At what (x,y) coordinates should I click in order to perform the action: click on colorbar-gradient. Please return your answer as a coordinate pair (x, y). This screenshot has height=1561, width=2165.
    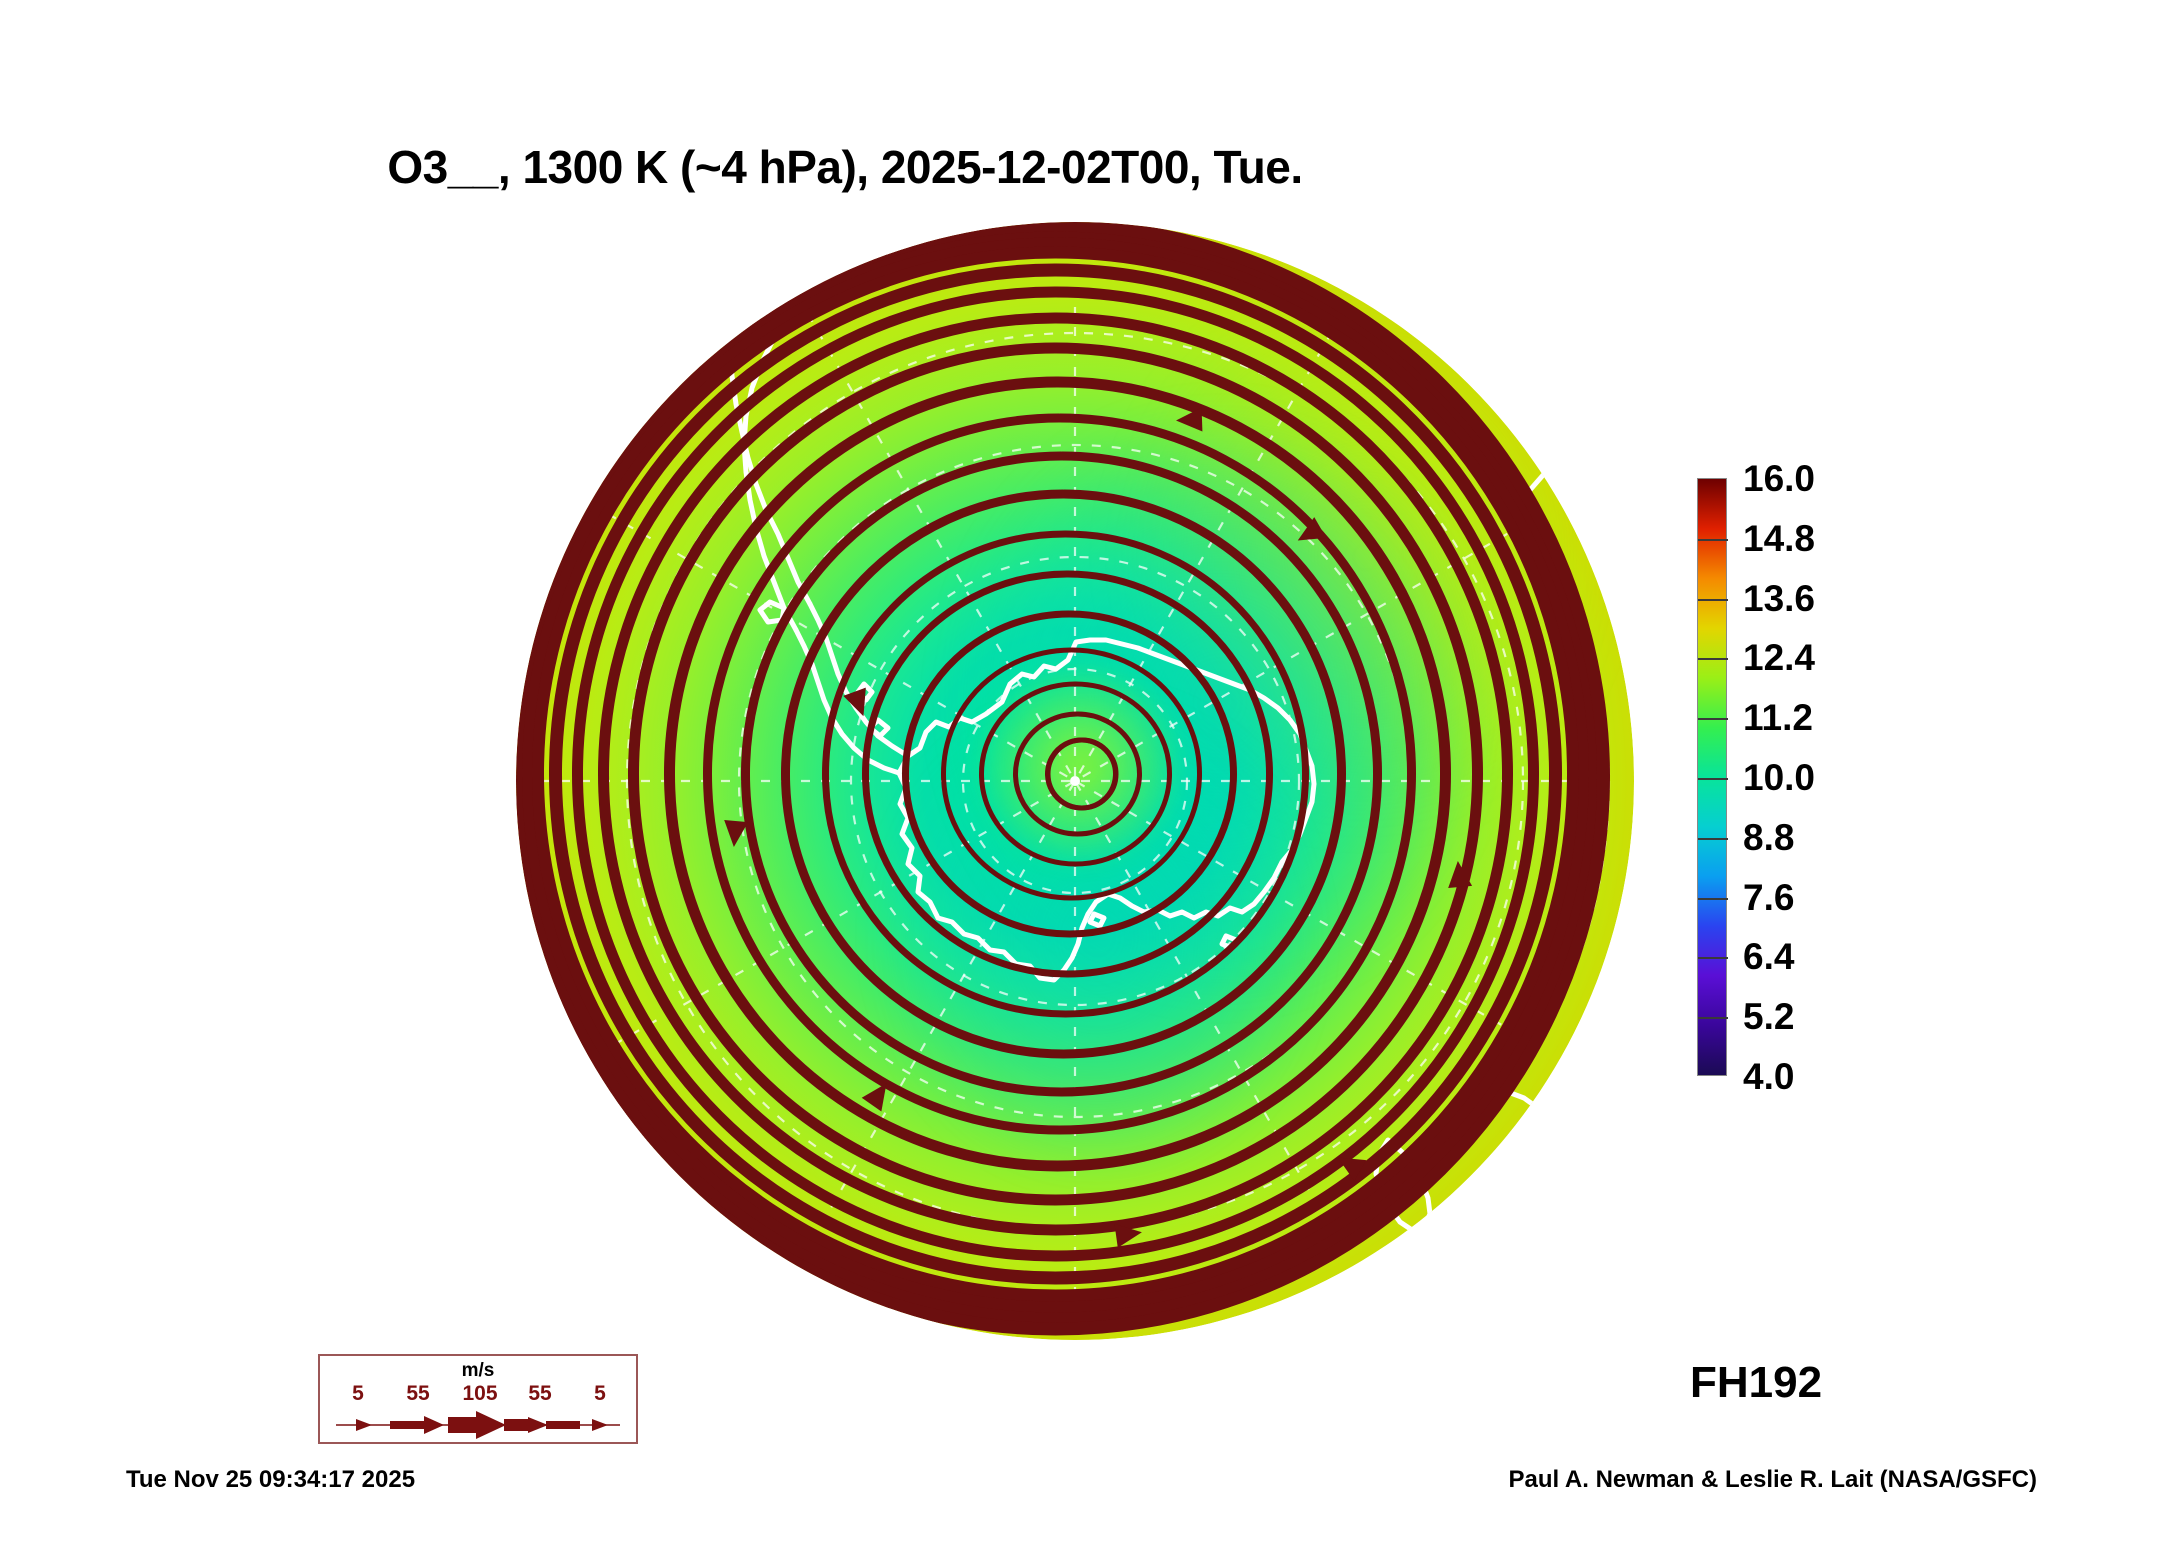
    Looking at the image, I should click on (1712, 777).